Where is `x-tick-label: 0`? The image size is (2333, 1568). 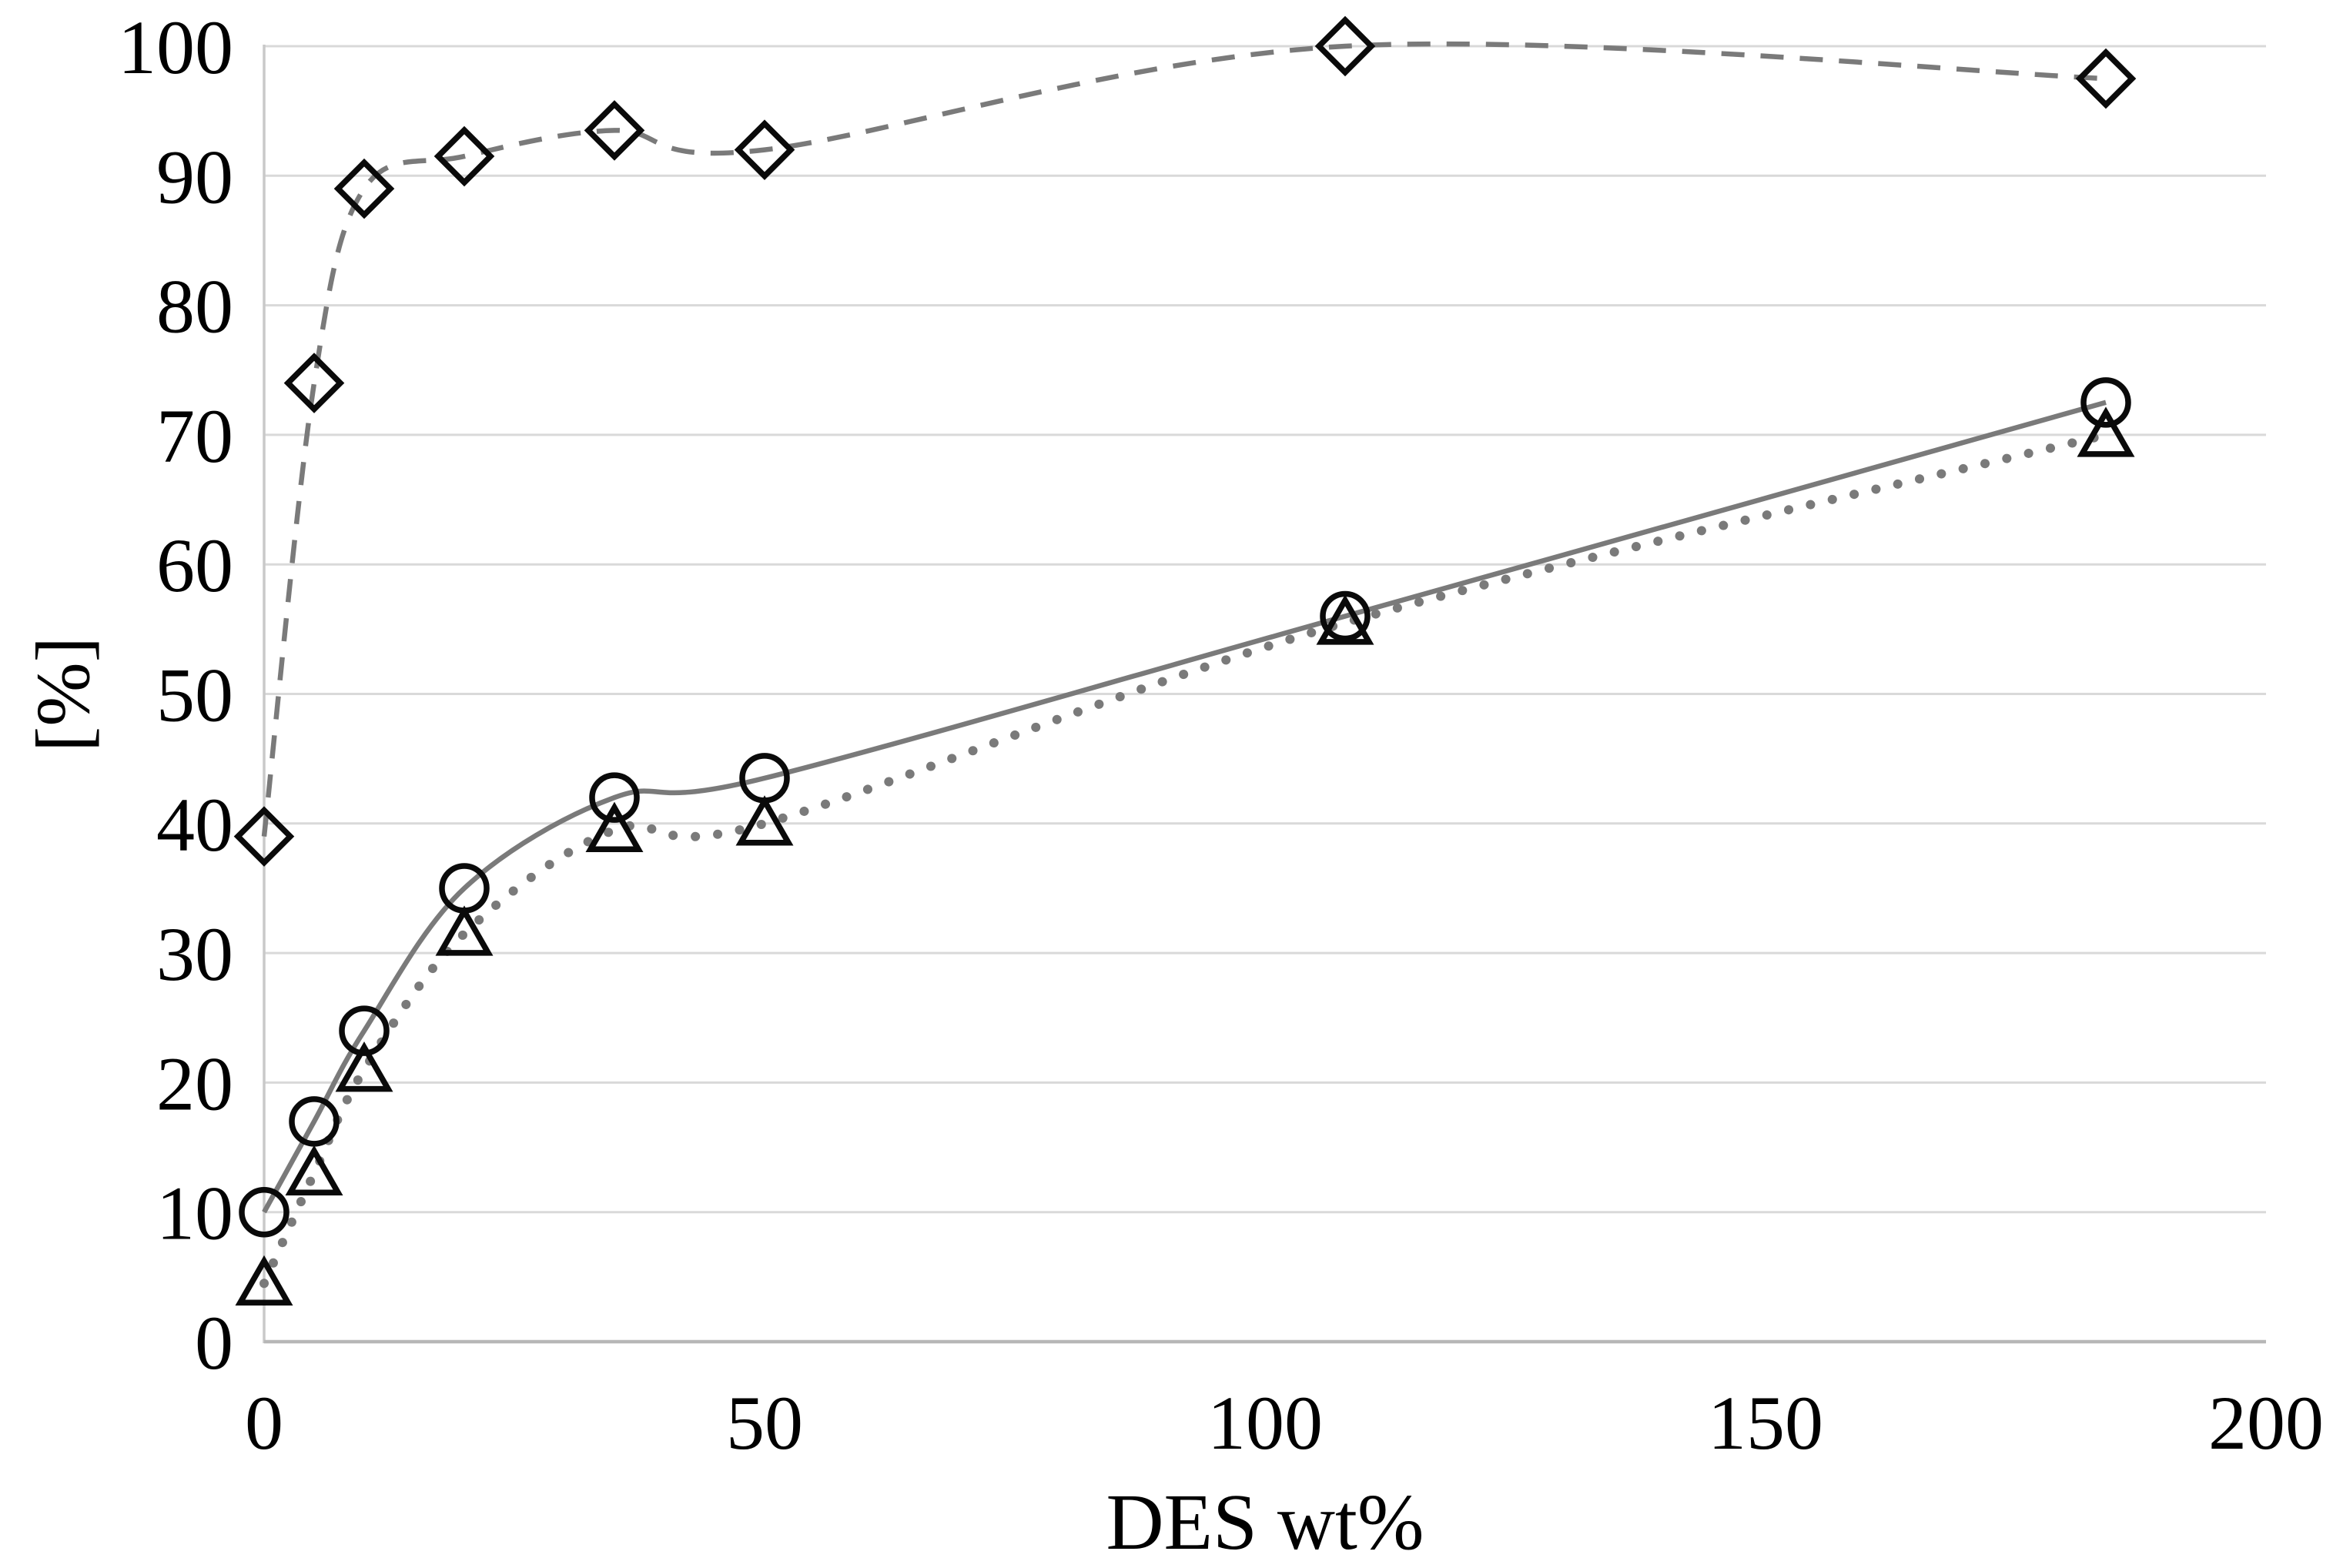 x-tick-label: 0 is located at coordinates (264, 1423).